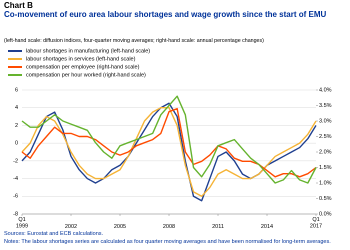 This screenshot has width=350, height=250. What do you see at coordinates (16, 108) in the screenshot?
I see `y-tick-label: 4` at bounding box center [16, 108].